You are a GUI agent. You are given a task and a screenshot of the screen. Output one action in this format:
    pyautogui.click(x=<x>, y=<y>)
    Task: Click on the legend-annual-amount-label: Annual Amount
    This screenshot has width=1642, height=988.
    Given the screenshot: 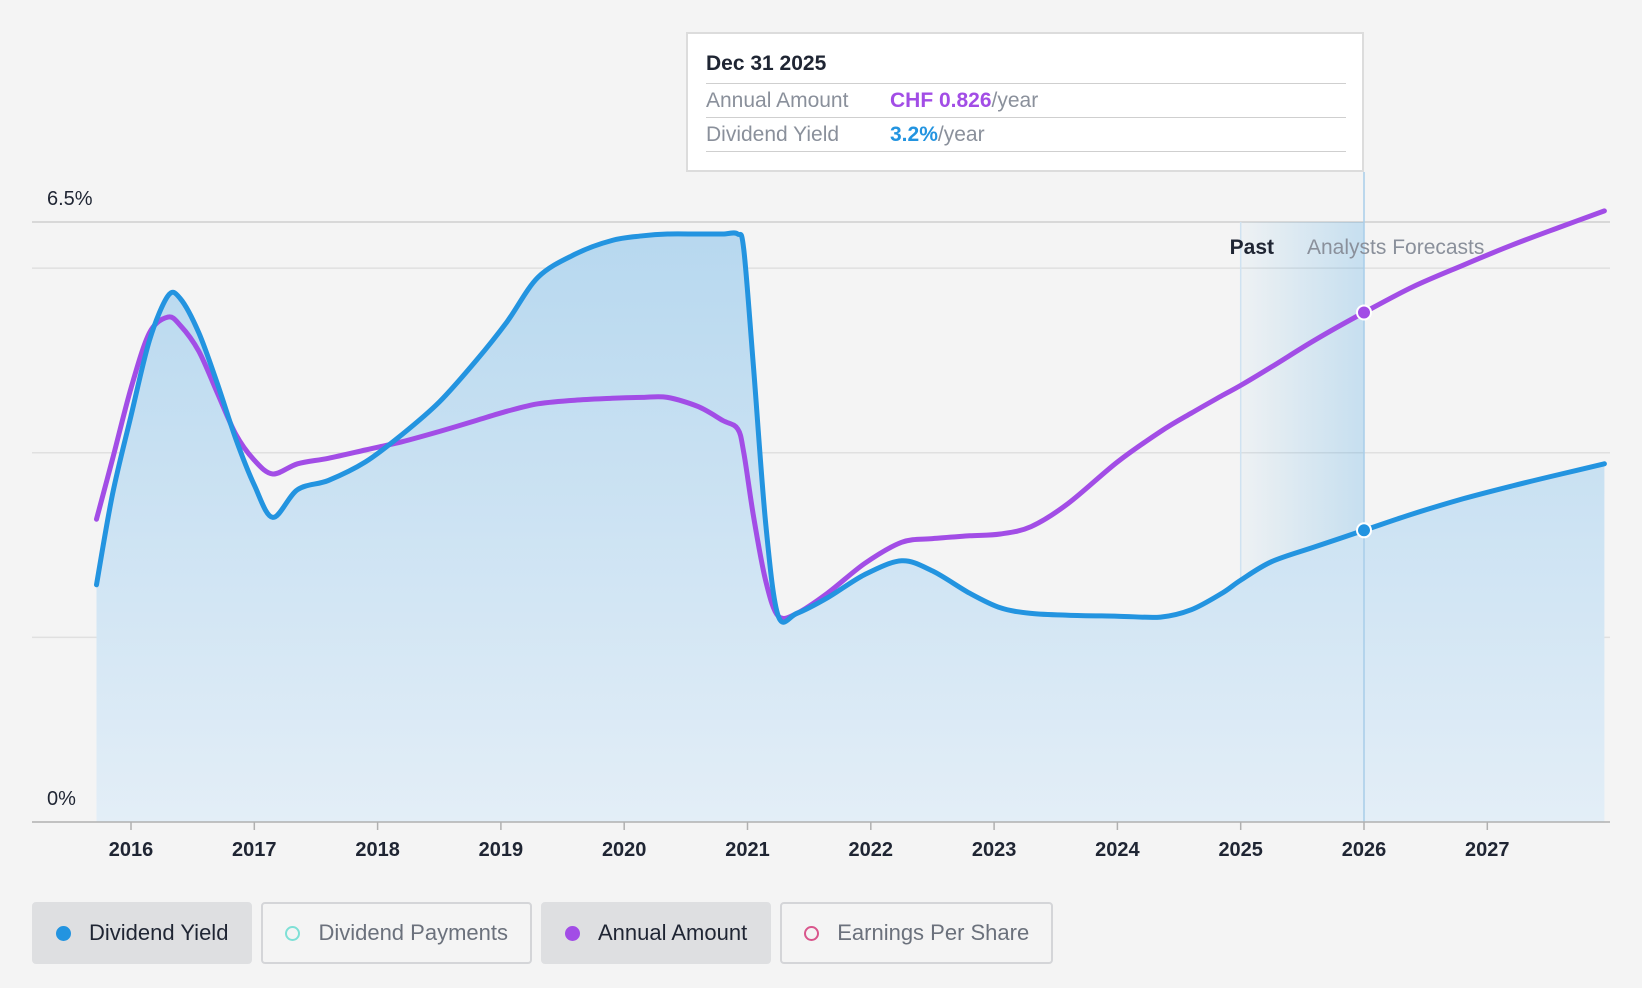 What is the action you would take?
    pyautogui.click(x=672, y=932)
    